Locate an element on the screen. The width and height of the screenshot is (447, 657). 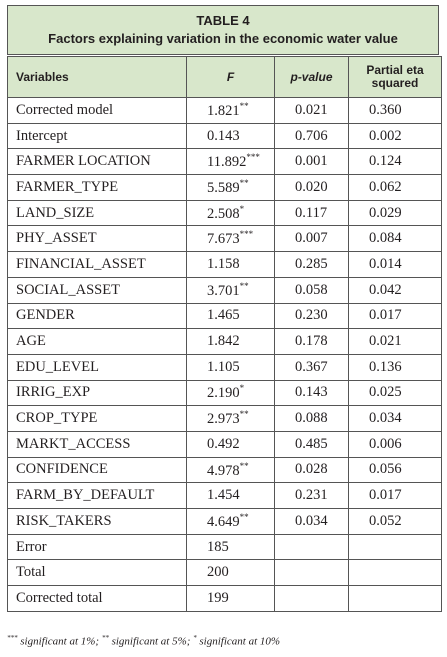
table-row: MARKT_ACCESS 0.492 0.485 0.006 is located at coordinates (224, 444).